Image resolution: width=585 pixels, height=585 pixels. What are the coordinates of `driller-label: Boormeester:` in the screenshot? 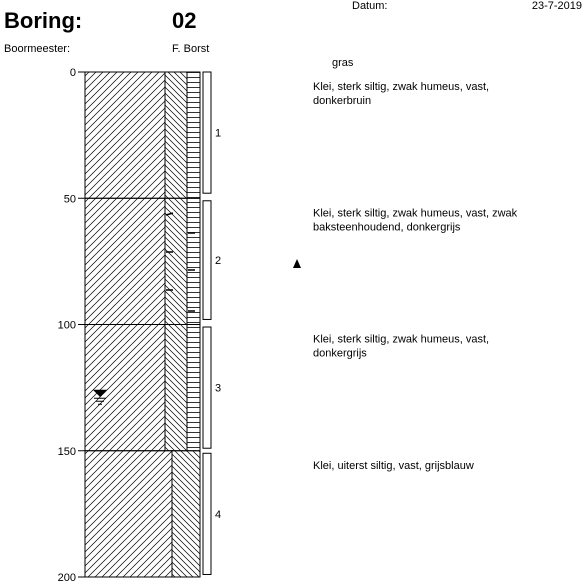 It's located at (37, 49).